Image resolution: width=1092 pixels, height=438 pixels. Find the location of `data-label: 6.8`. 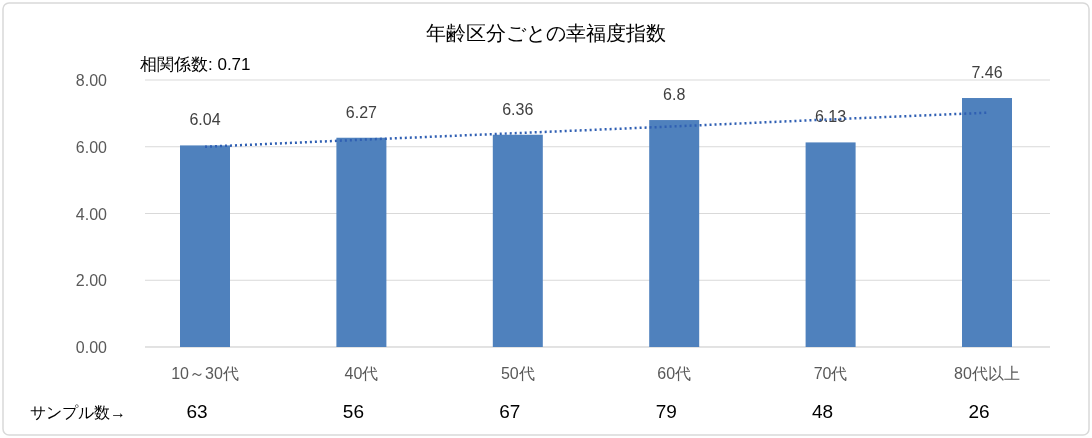

data-label: 6.8 is located at coordinates (674, 95).